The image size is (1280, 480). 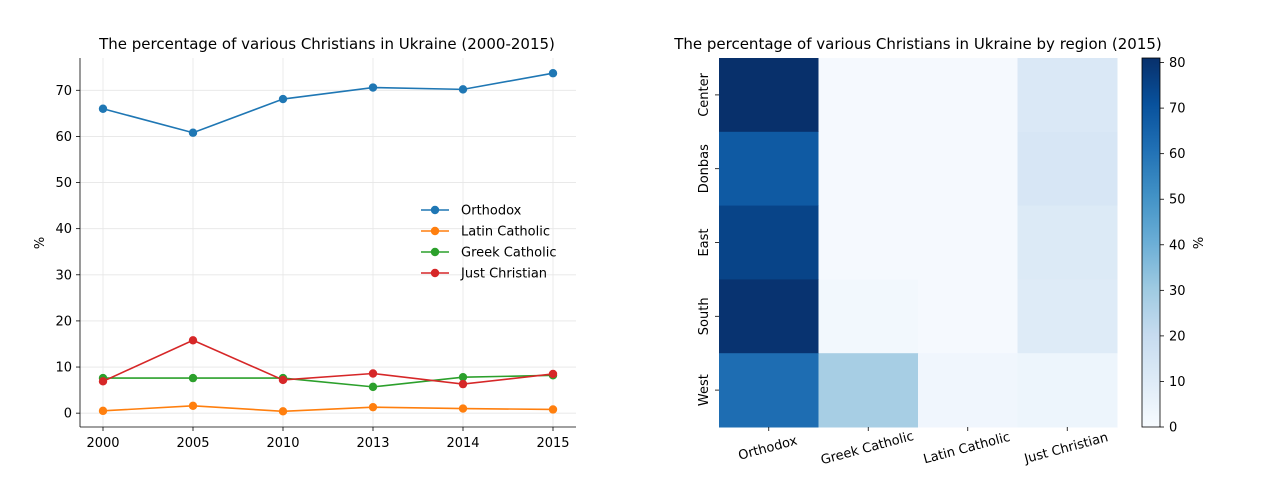 I want to click on legend-label: Just Christian, so click(x=503, y=274).